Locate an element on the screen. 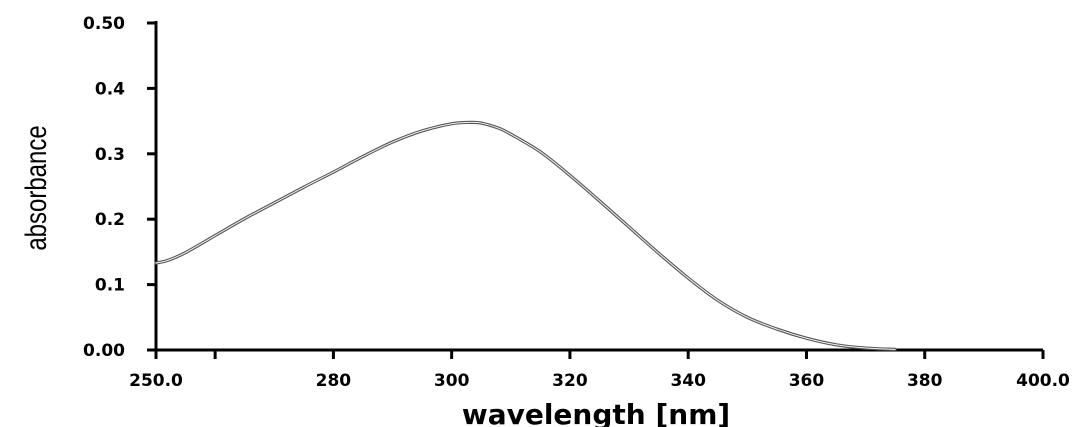  x-tick-label: 300 is located at coordinates (452, 381).